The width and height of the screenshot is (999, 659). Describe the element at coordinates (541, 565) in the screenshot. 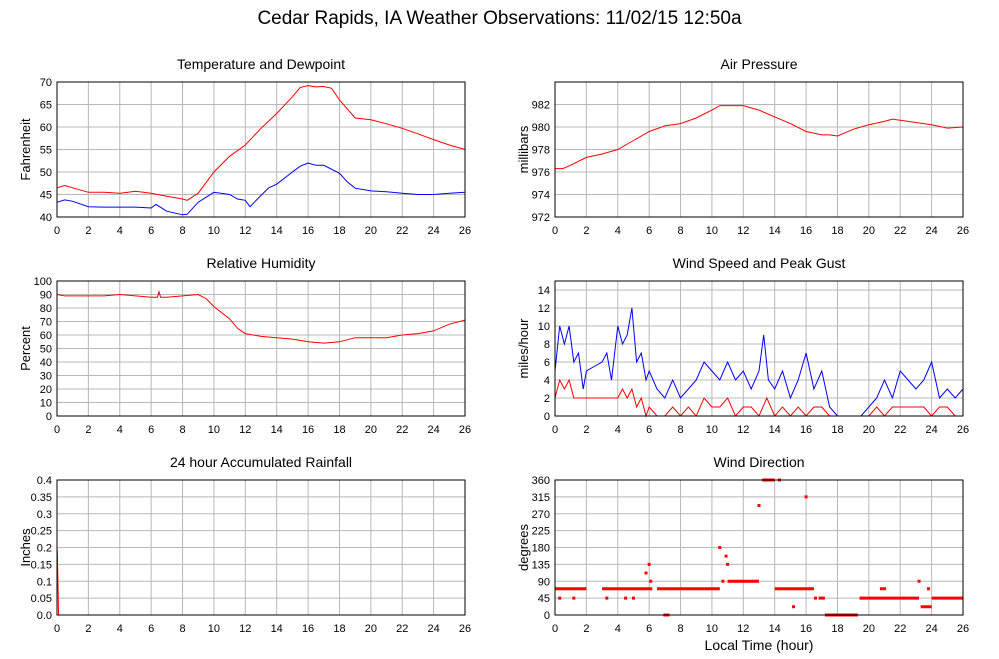

I see `y-tick-label: 135` at that location.